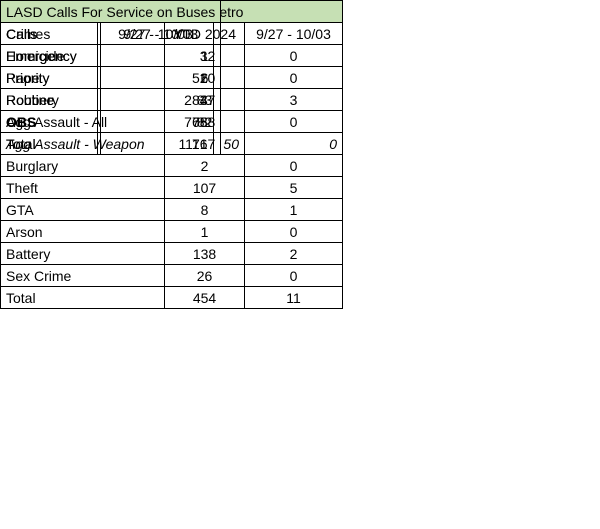 The image size is (600, 529). Describe the element at coordinates (204, 165) in the screenshot. I see `crime-ytd-value: 2` at that location.